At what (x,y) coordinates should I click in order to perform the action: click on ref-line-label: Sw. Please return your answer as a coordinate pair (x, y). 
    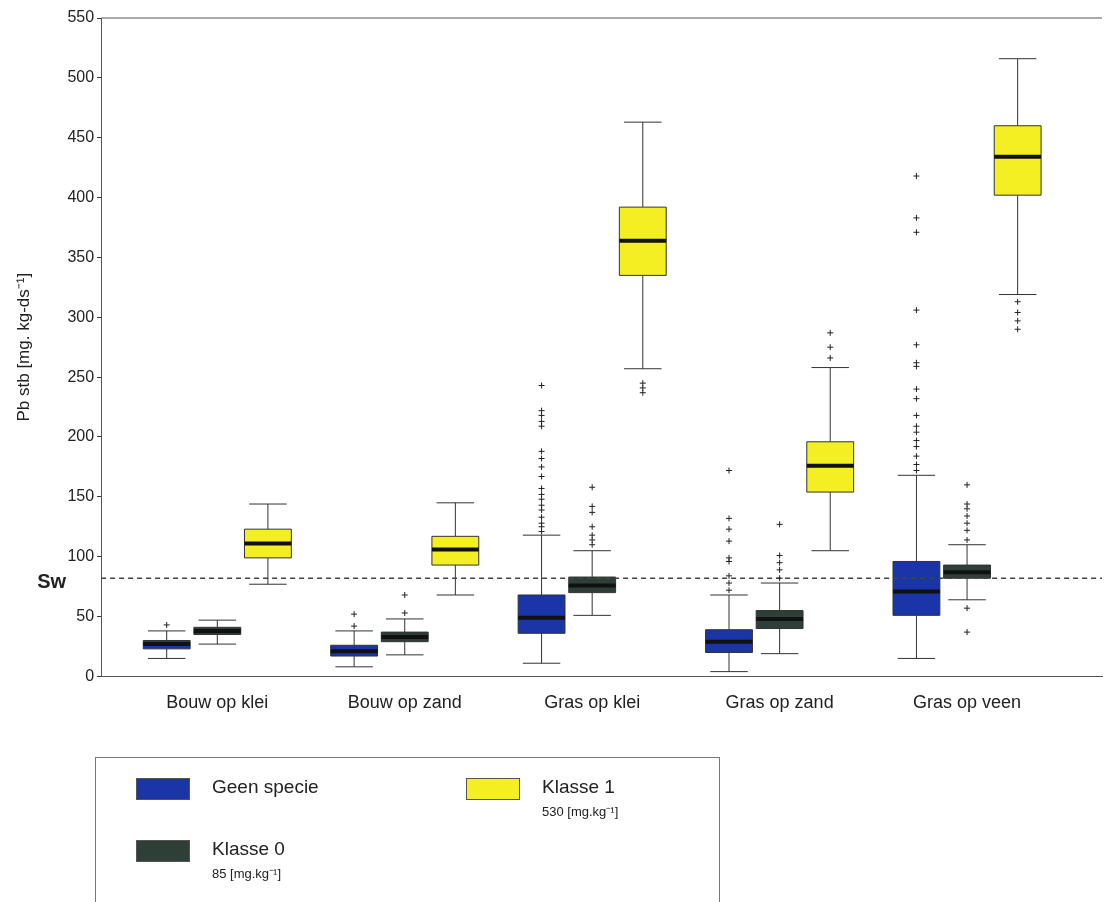
    Looking at the image, I should click on (52, 580).